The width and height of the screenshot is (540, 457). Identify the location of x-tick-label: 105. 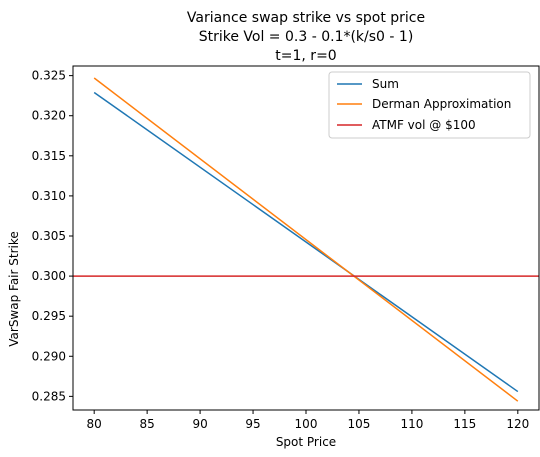
(359, 424).